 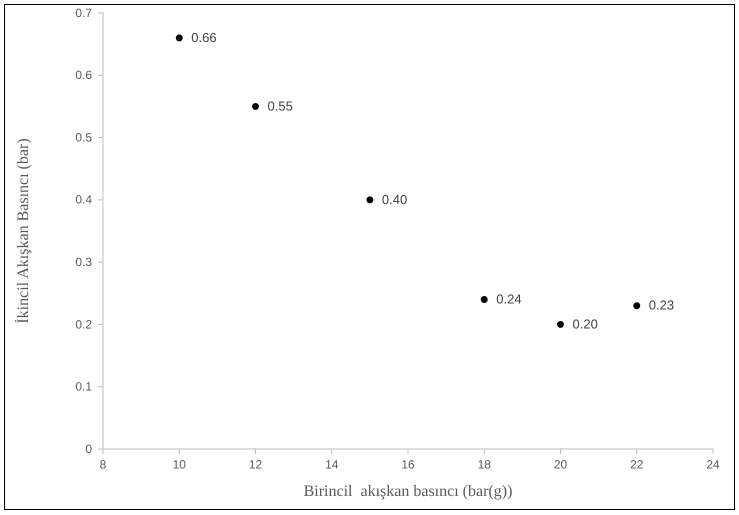 I want to click on x-tick-label: 12, so click(x=255, y=465).